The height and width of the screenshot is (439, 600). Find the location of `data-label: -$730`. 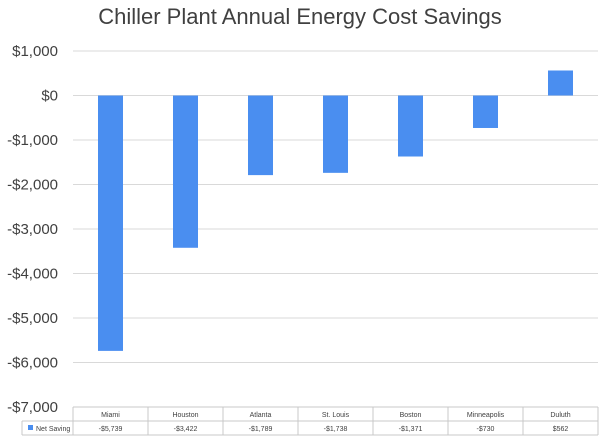

data-label: -$730 is located at coordinates (486, 429).